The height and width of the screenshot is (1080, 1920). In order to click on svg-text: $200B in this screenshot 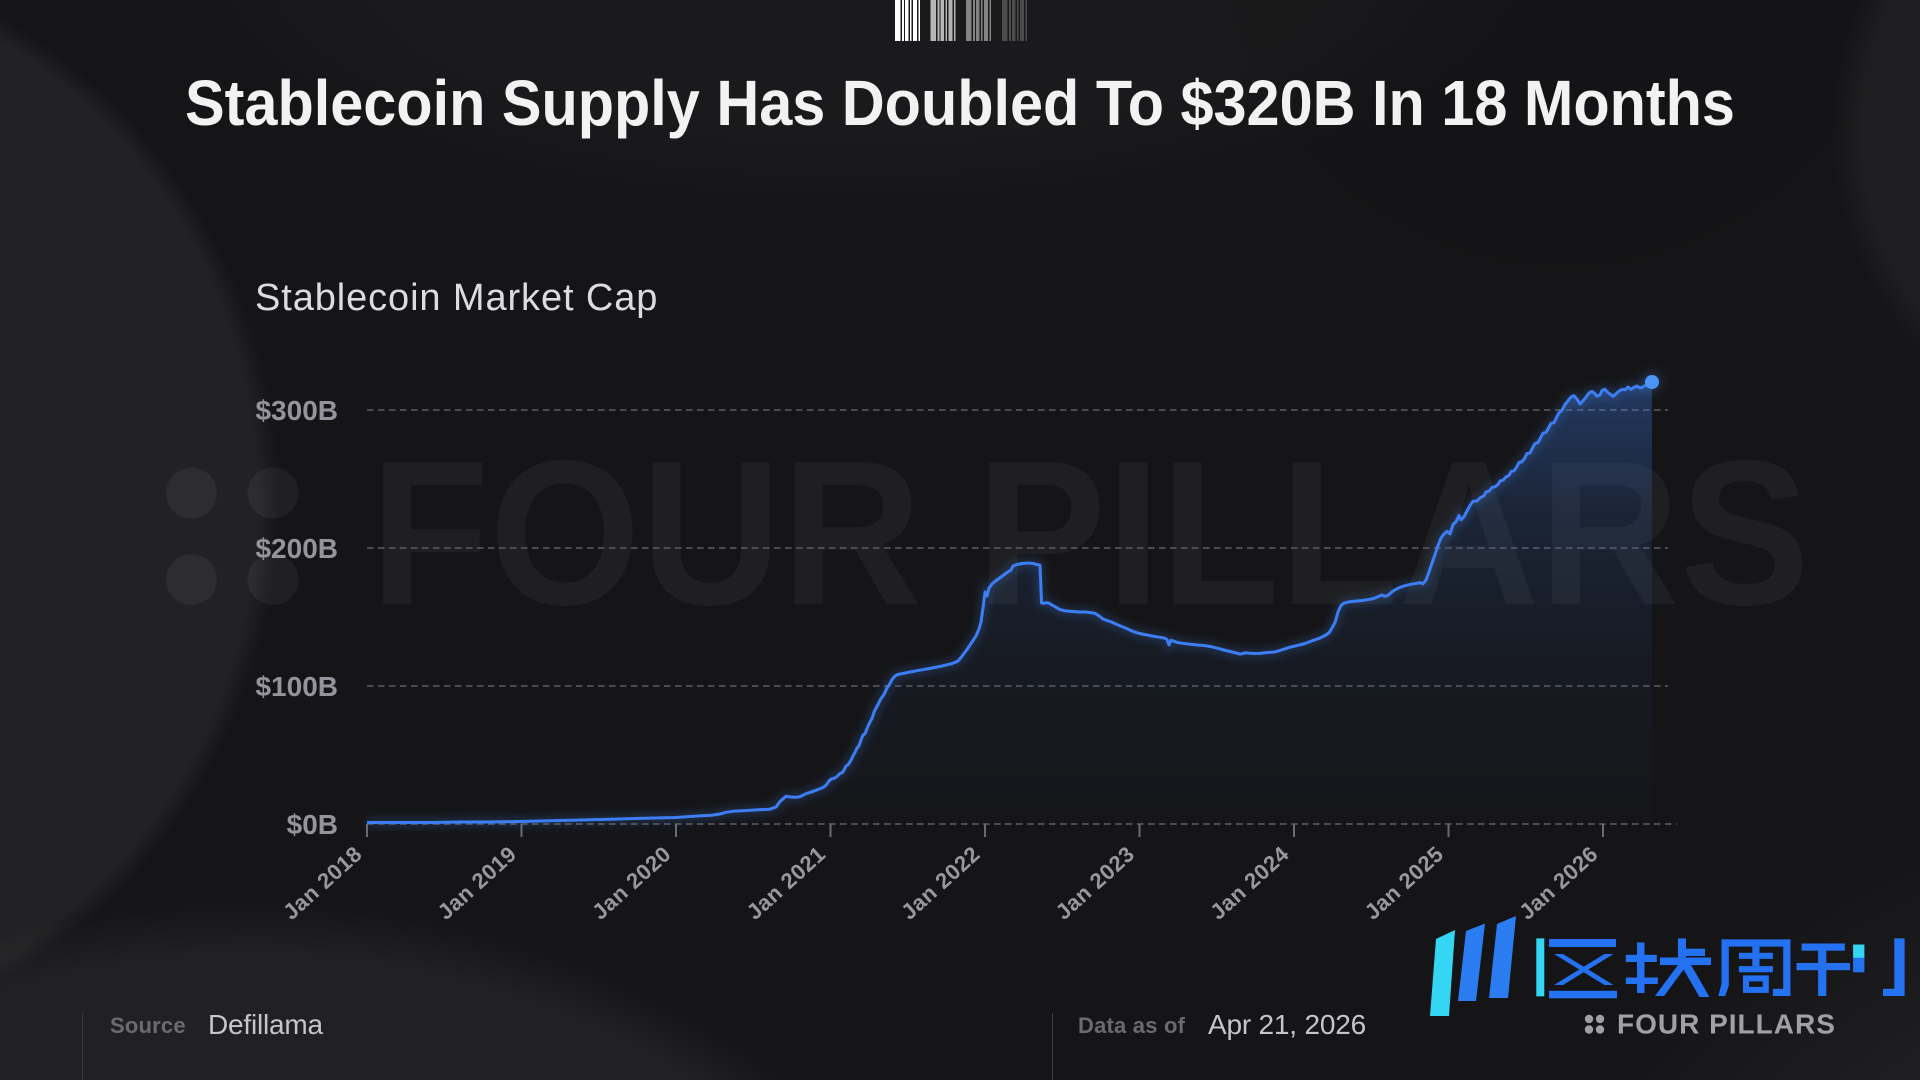, I will do `click(296, 548)`.